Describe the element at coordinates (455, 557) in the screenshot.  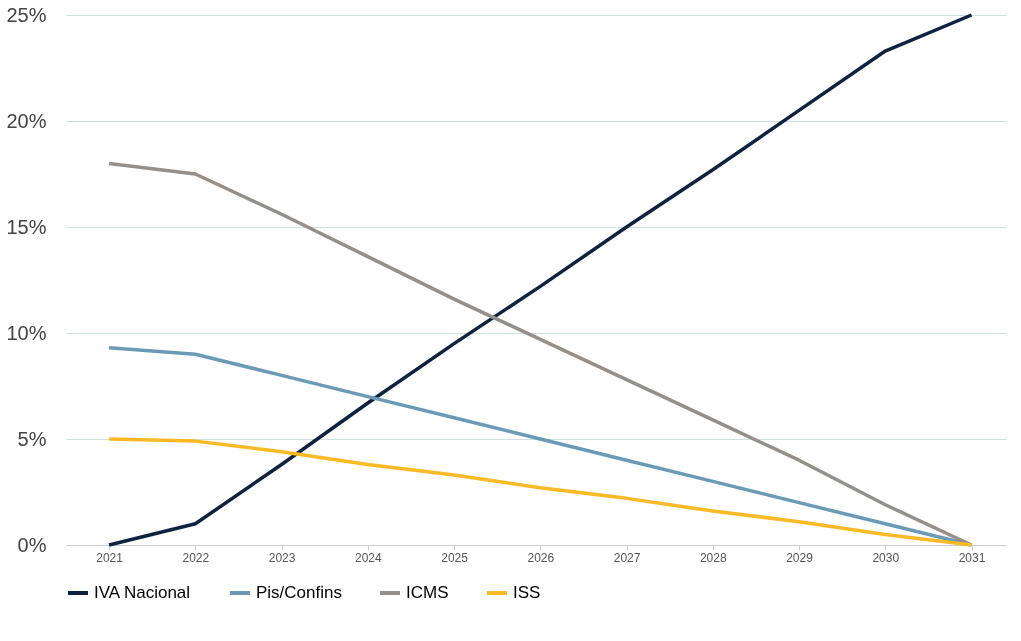
I see `x-tick-label: 2025` at that location.